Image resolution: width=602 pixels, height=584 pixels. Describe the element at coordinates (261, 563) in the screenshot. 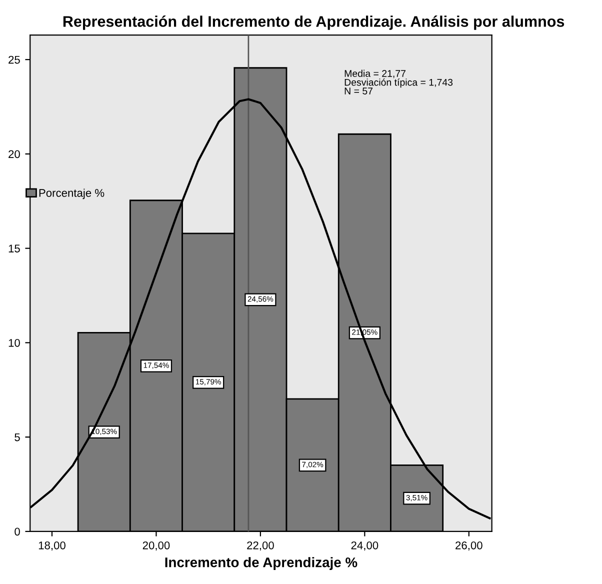

I see `x-axis-title: Incremento de Aprendizaje %` at that location.